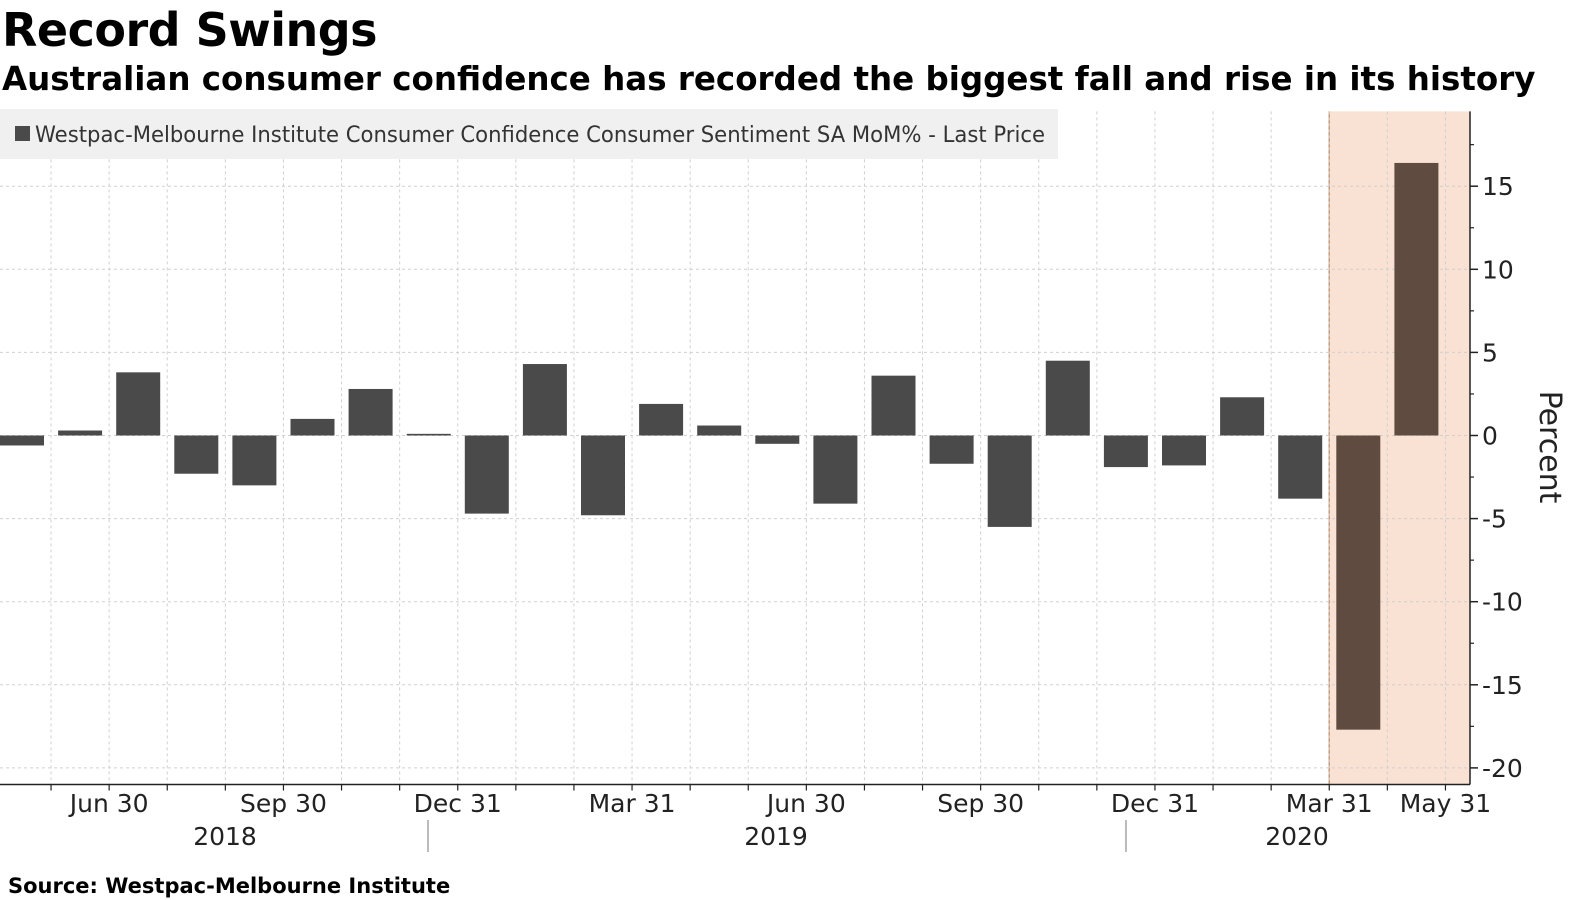 The width and height of the screenshot is (1596, 900). What do you see at coordinates (229, 886) in the screenshot?
I see `source-note: Source: Westpac-Melbourne Institute` at bounding box center [229, 886].